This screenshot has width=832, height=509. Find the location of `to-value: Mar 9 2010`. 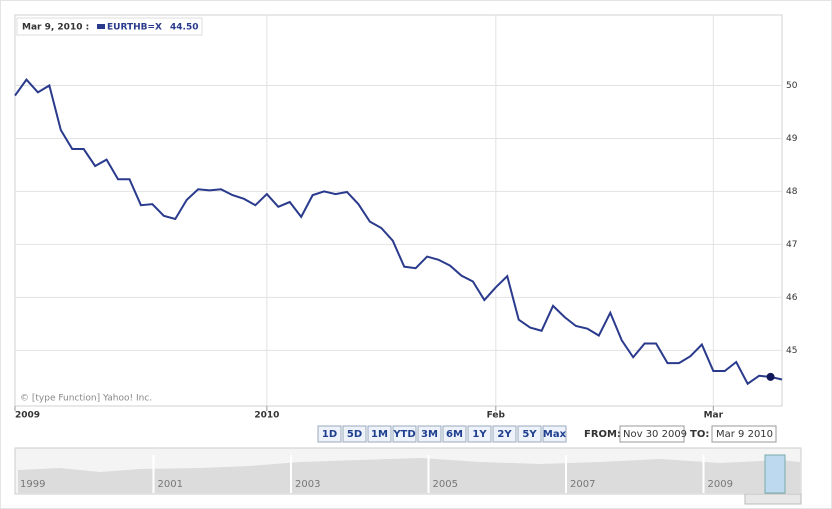

to-value: Mar 9 2010 is located at coordinates (744, 434).